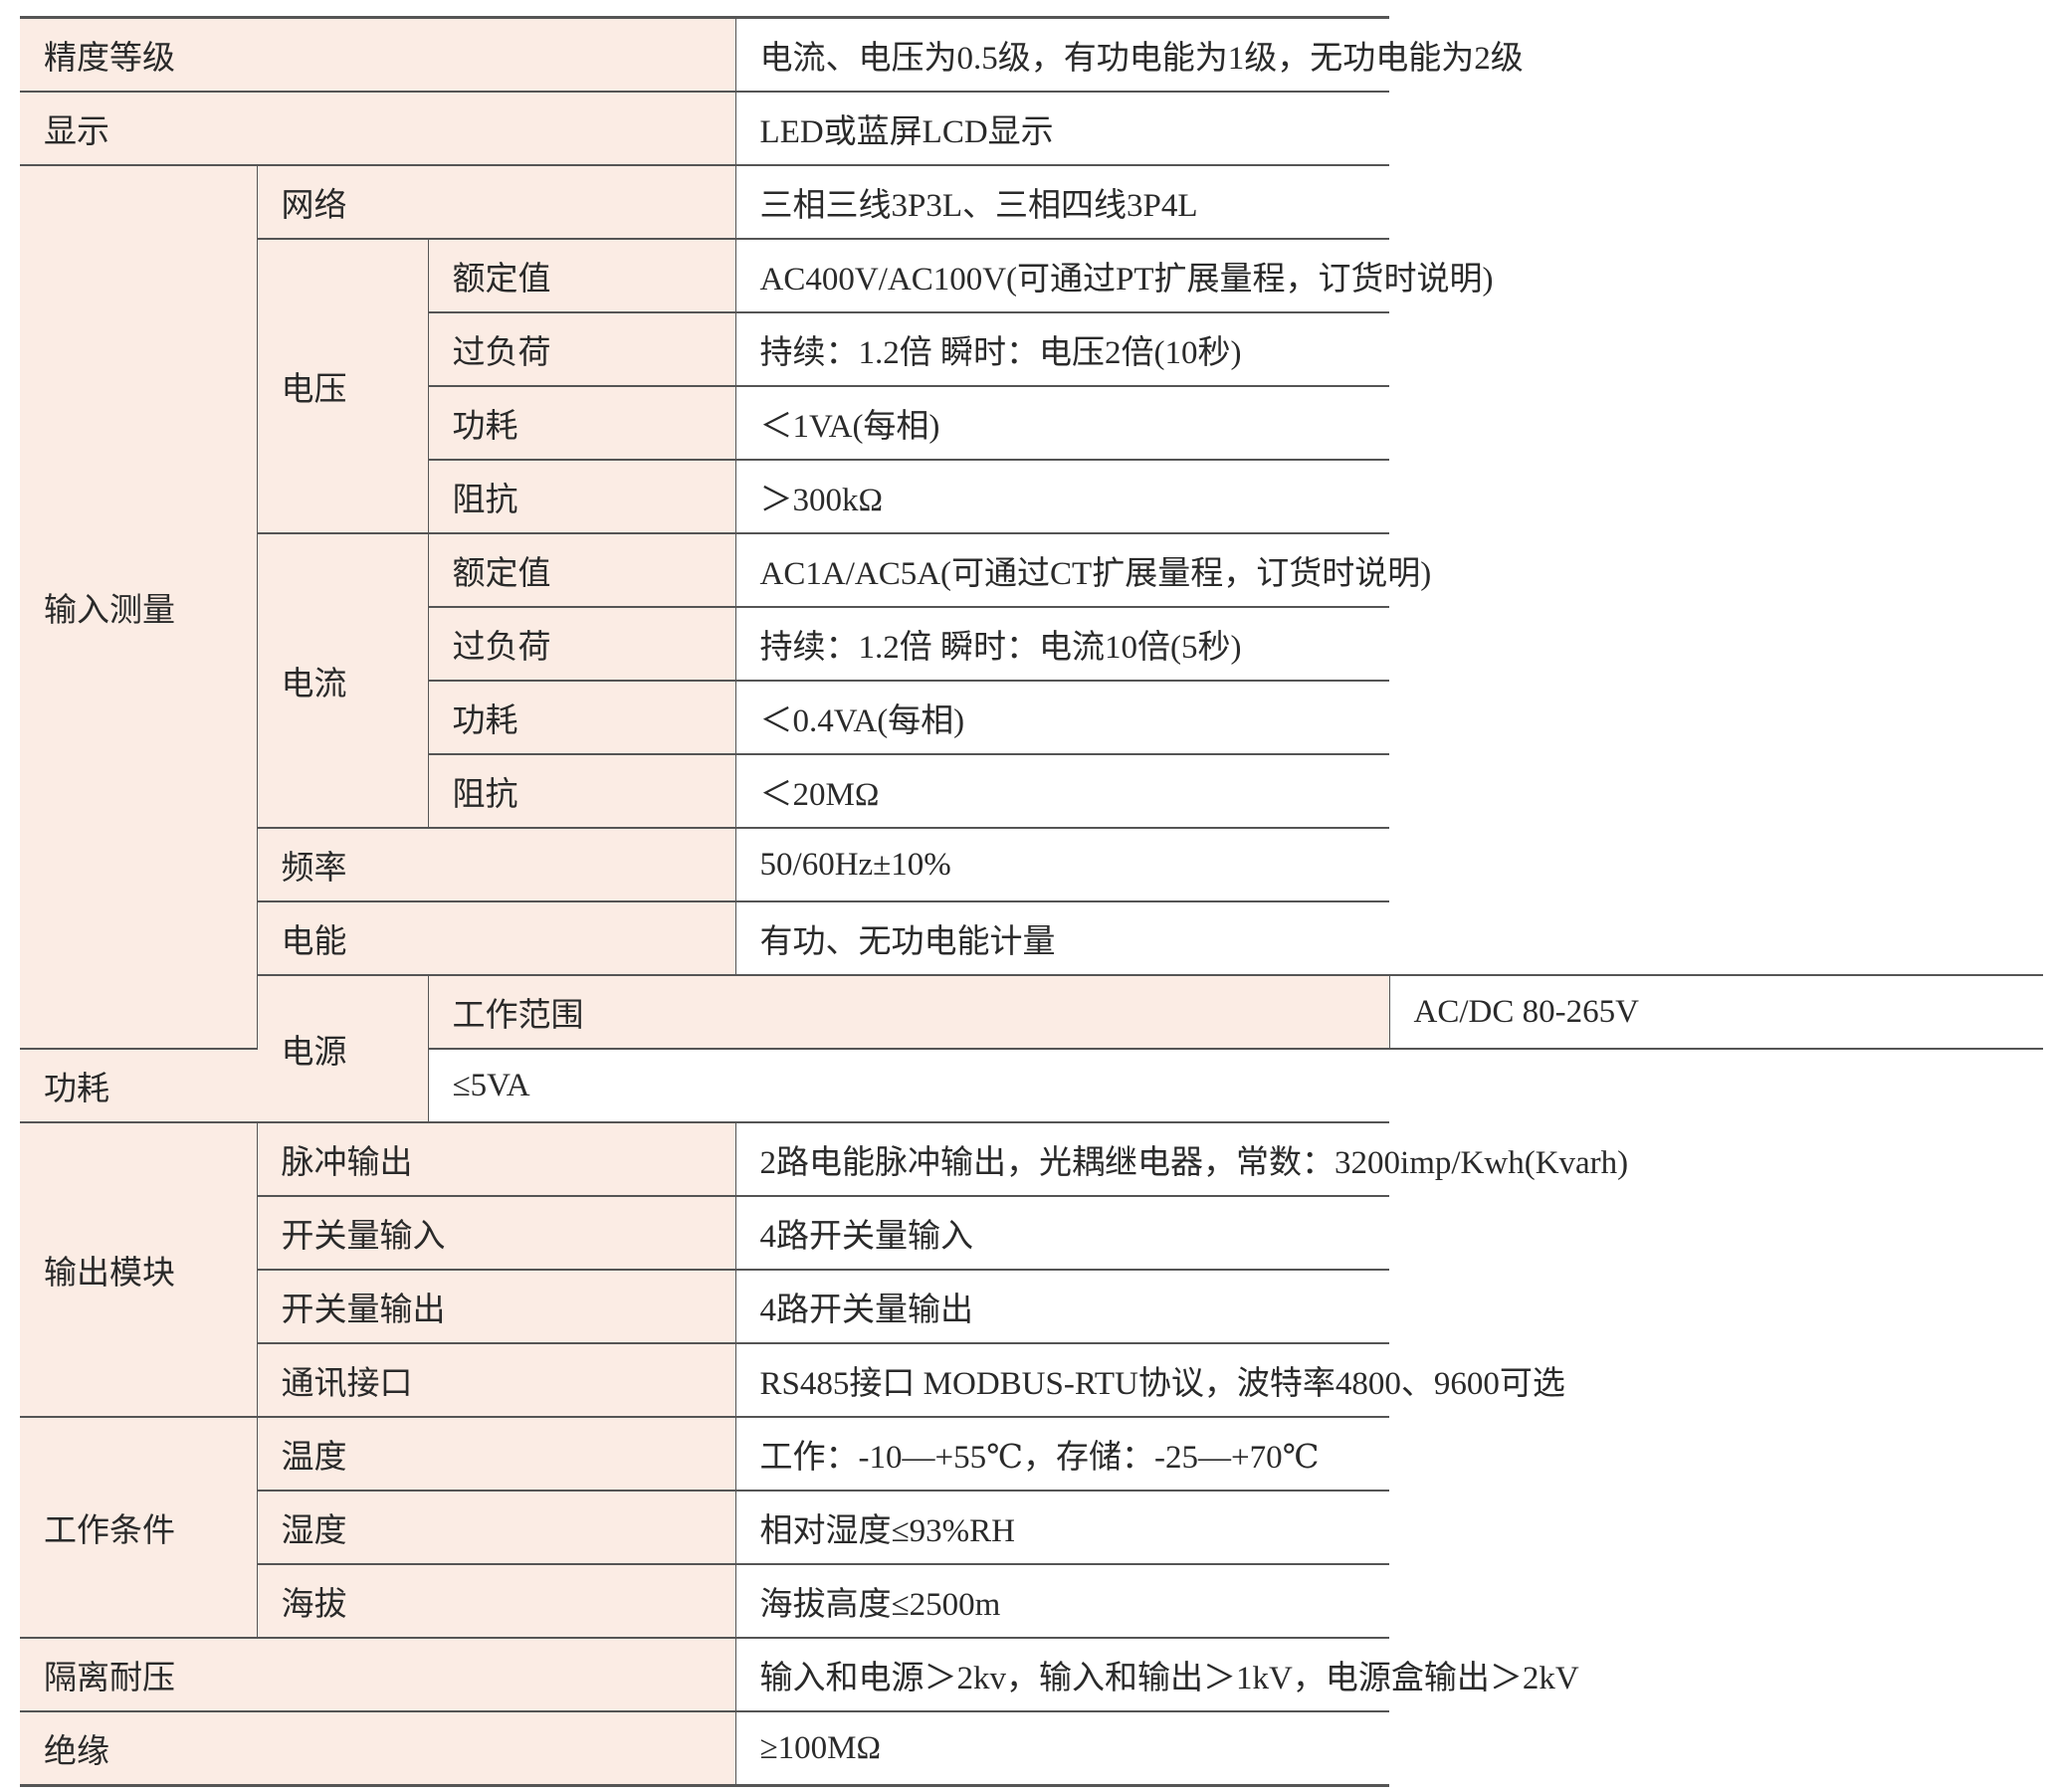  What do you see at coordinates (1129, 54) in the screenshot?
I see `parameter-value: 电流、电压为0.5级，有功电能为1级，无功电能为2级` at bounding box center [1129, 54].